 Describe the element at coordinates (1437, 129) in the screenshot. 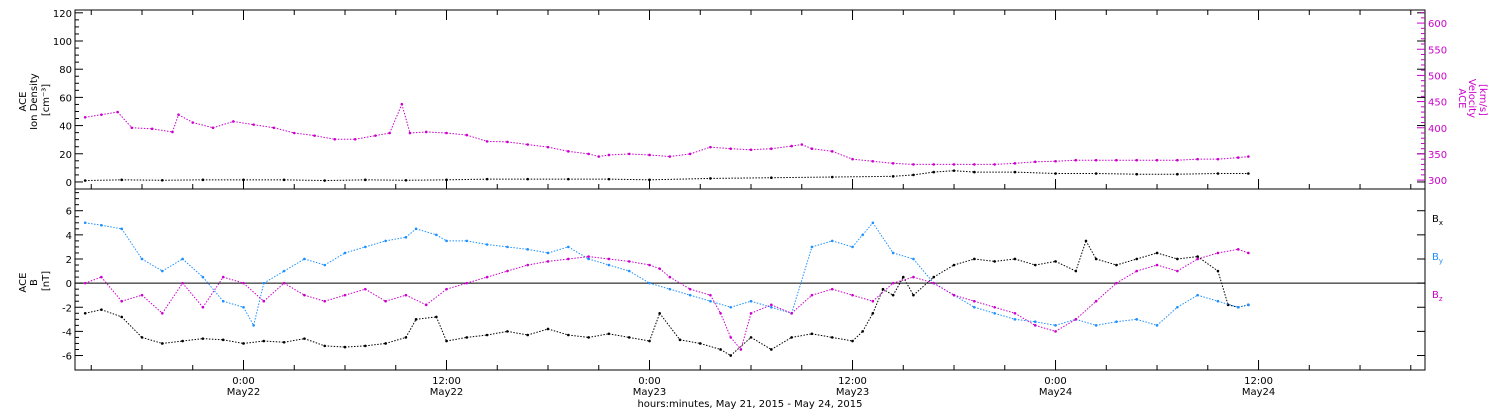

I see `top-y2tick-label: 400` at that location.